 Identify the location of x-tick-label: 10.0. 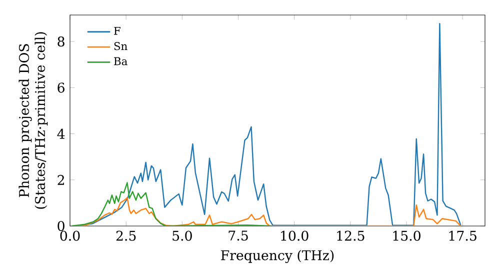
(294, 235).